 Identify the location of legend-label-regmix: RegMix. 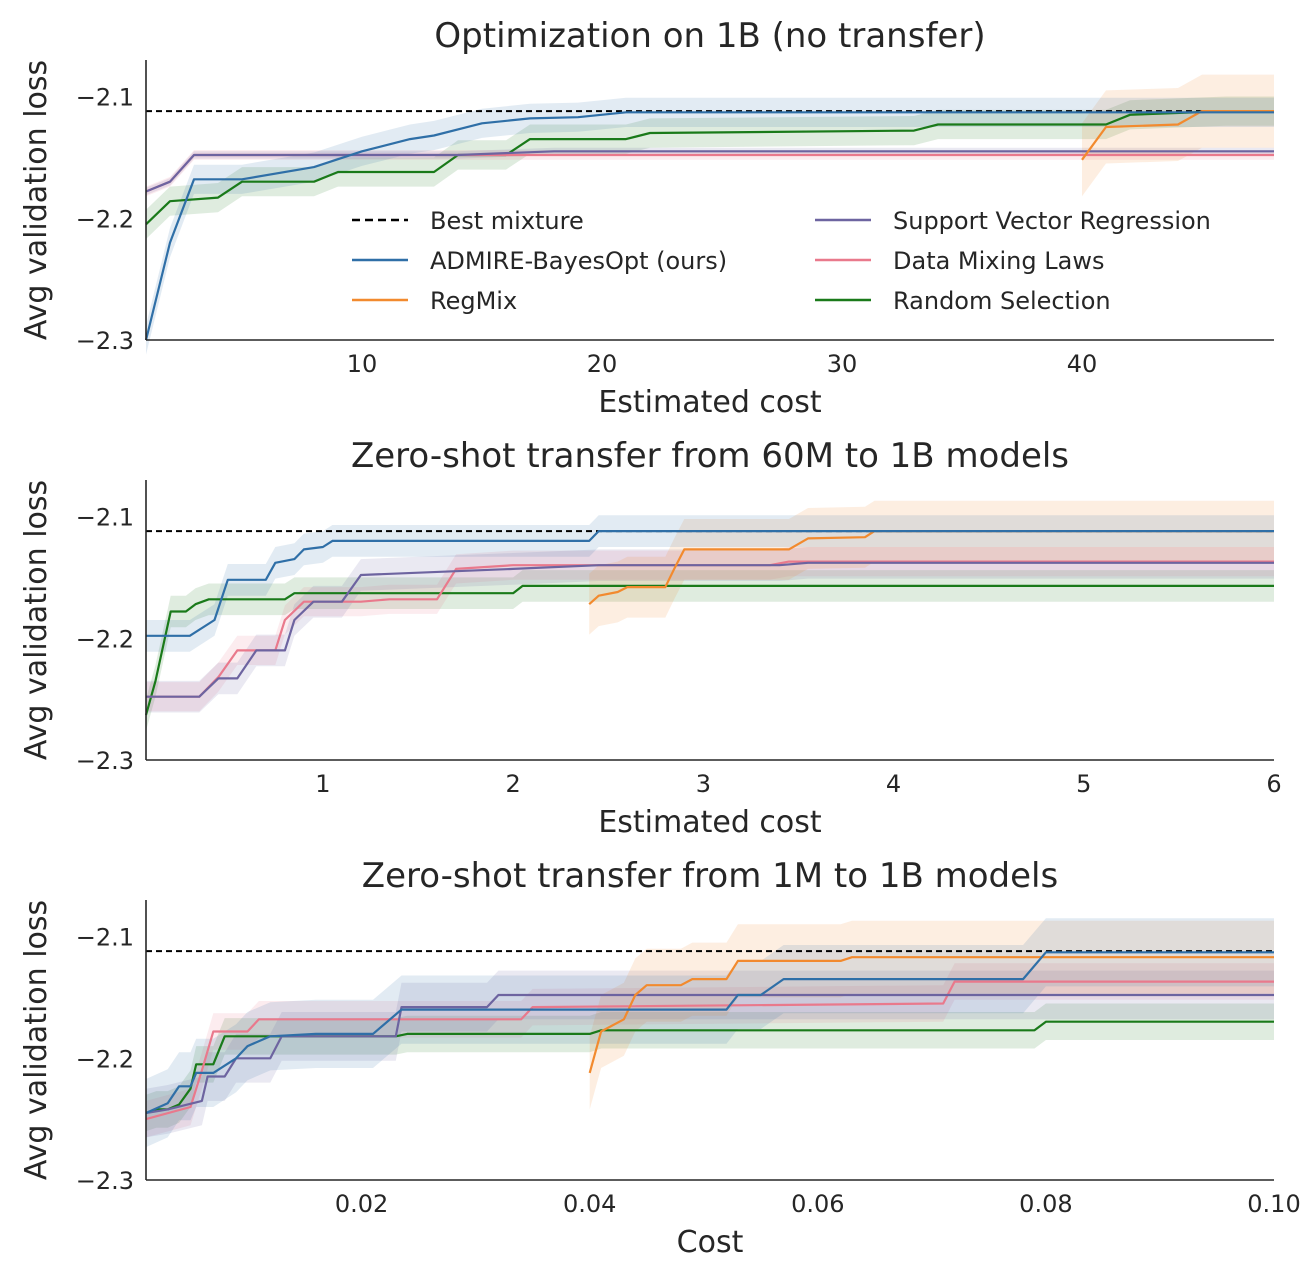
(473, 301).